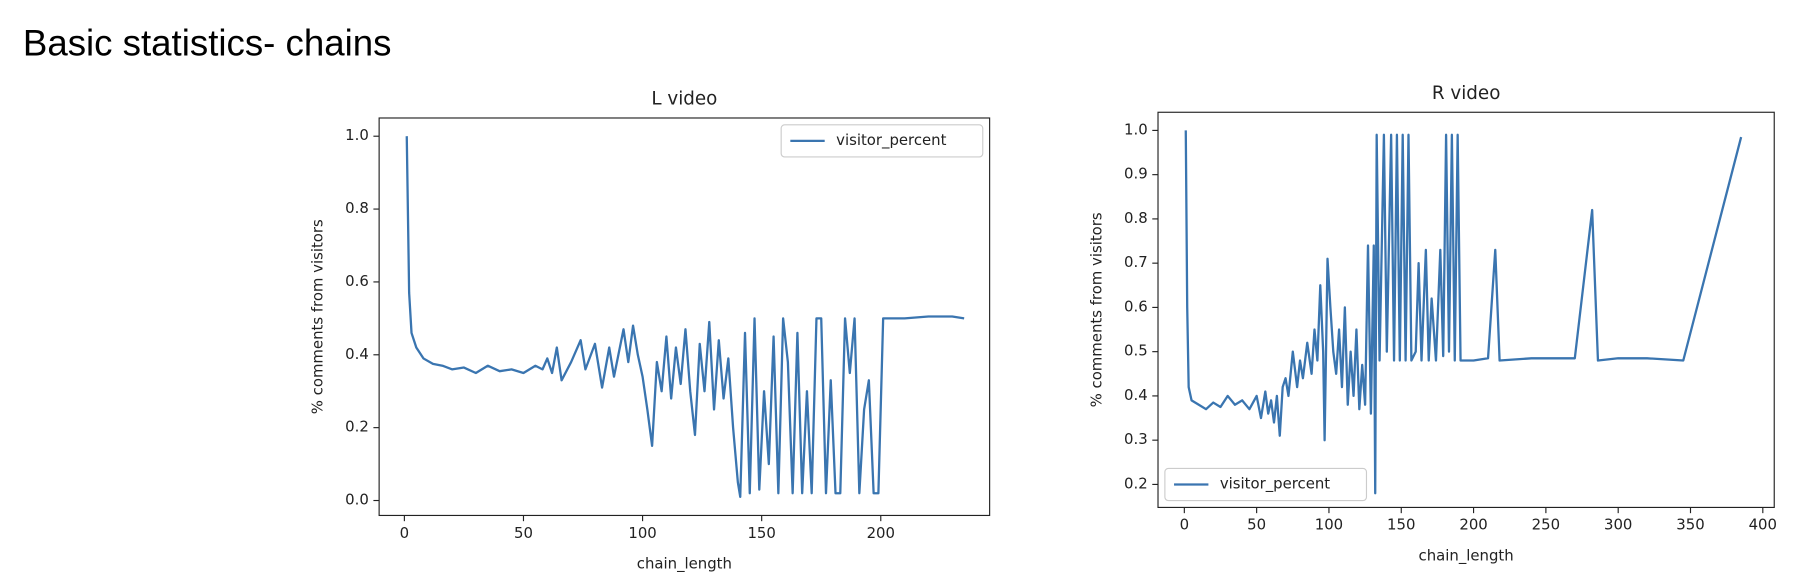  I want to click on y-tick-label: 0.7, so click(1136, 262).